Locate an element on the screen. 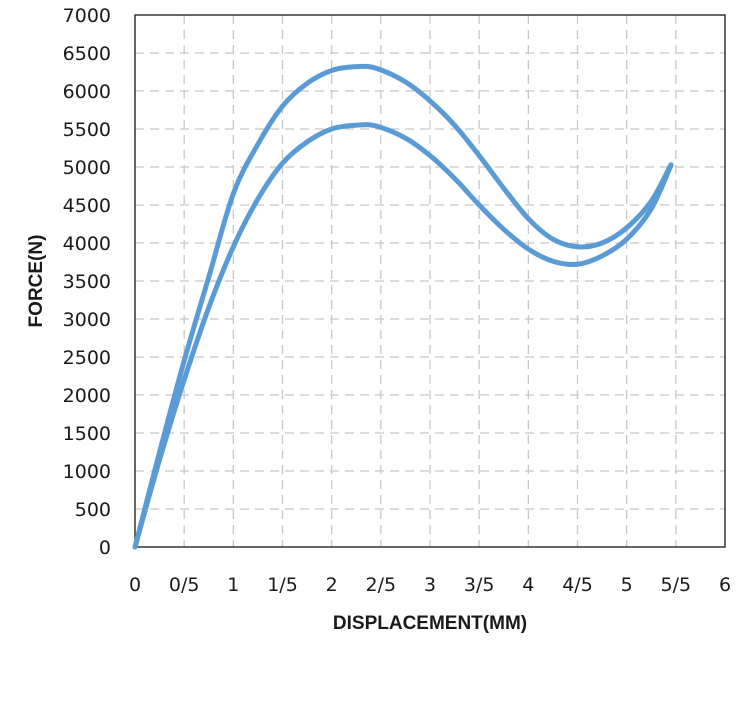  x-axis-title: DISPLACEMENT(MM) is located at coordinates (430, 623).